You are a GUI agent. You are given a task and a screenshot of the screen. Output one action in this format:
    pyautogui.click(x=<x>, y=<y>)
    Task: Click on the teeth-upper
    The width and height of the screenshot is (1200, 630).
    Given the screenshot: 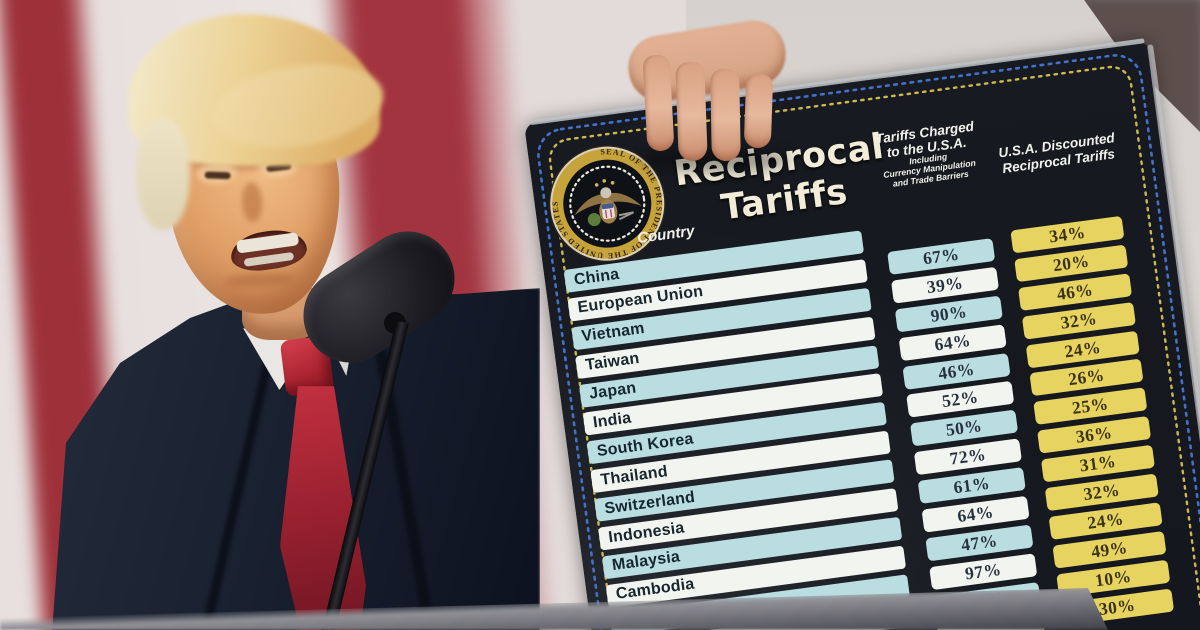 What is the action you would take?
    pyautogui.click(x=268, y=243)
    